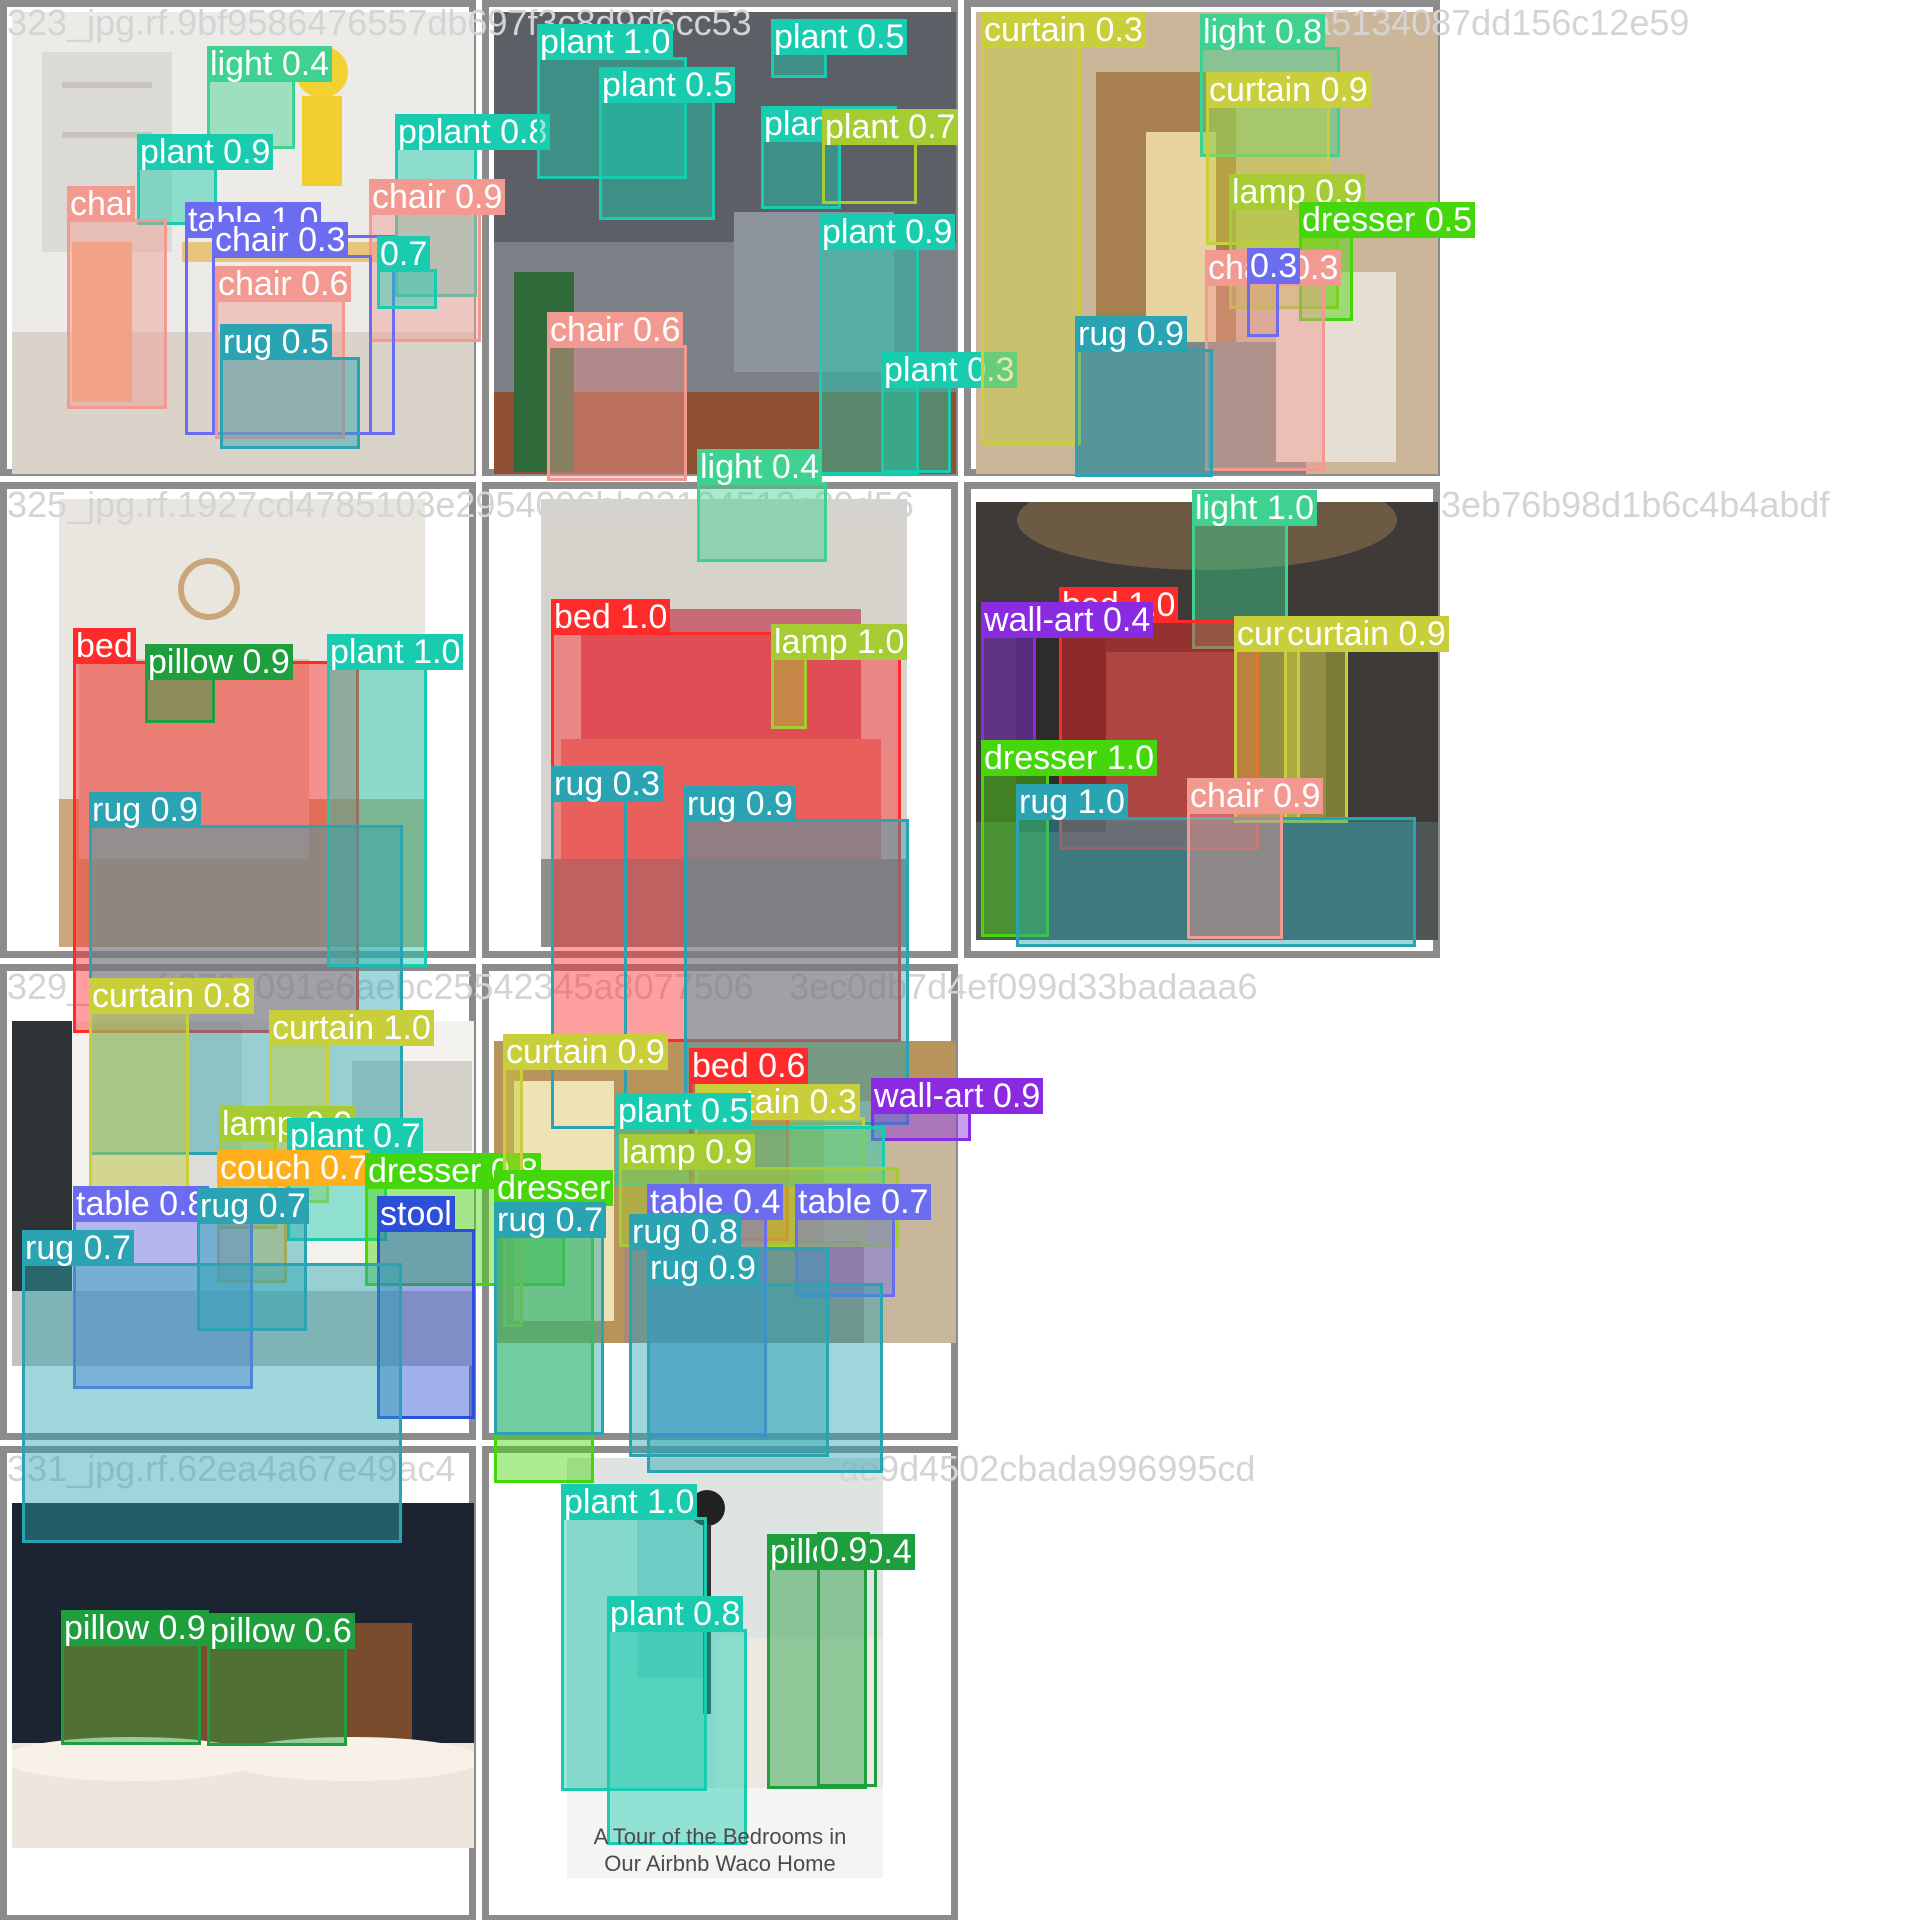 This screenshot has height=1920, width=1920. Describe the element at coordinates (762, 505) in the screenshot. I see `detection-box-light: light 0.4` at that location.